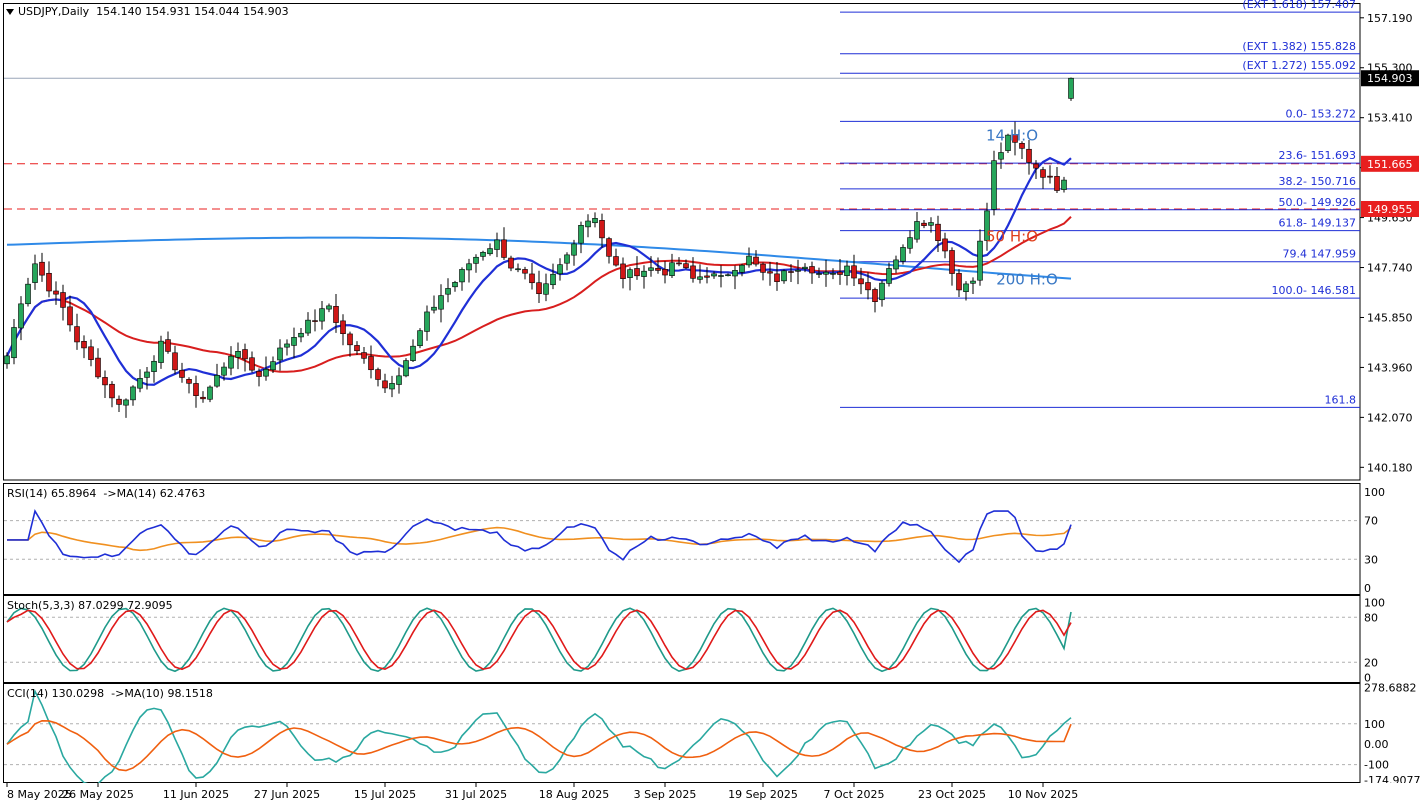 This screenshot has height=806, width=1424. What do you see at coordinates (1317, 223) in the screenshot?
I see `fib-level-label: 61.8- 149.137` at bounding box center [1317, 223].